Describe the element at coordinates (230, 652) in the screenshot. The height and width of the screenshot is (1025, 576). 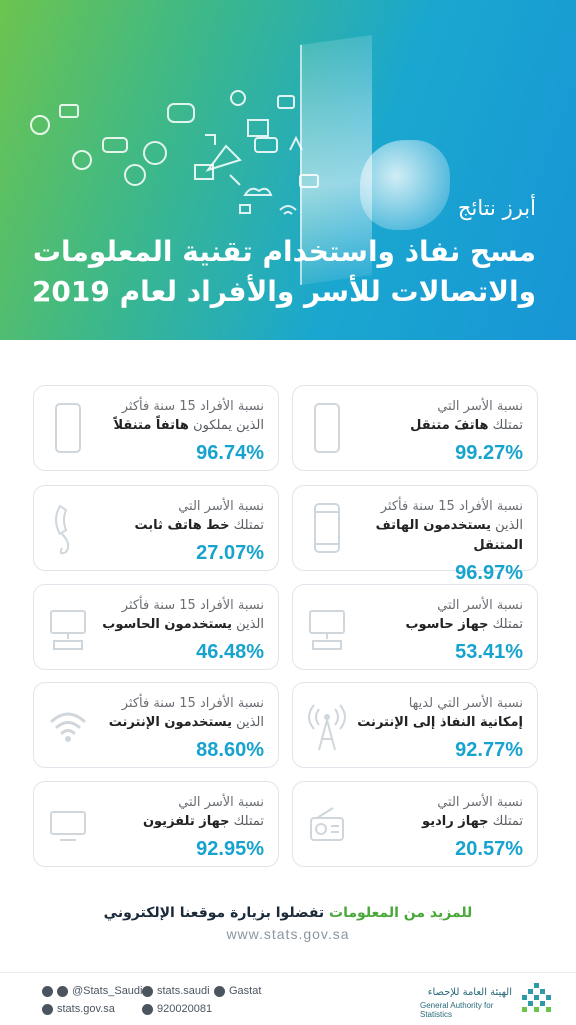
I see `card-value: 46.48%` at that location.